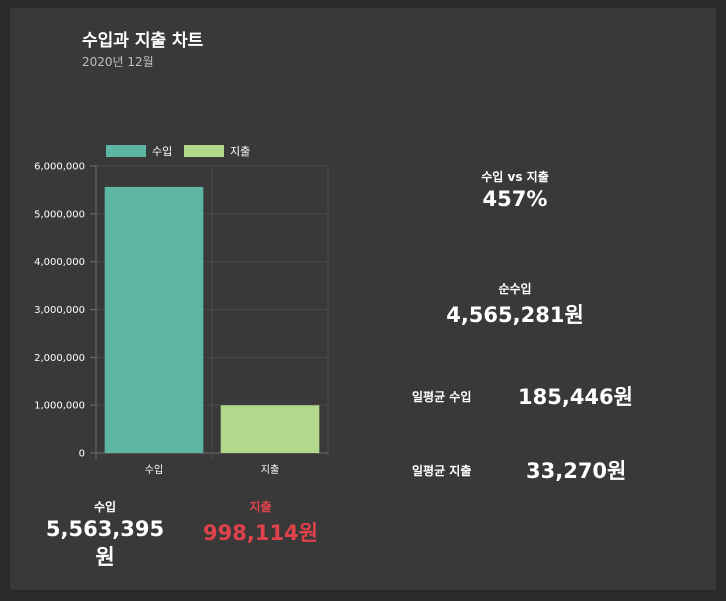 This screenshot has width=726, height=601. What do you see at coordinates (240, 151) in the screenshot?
I see `legend-label: 지출` at bounding box center [240, 151].